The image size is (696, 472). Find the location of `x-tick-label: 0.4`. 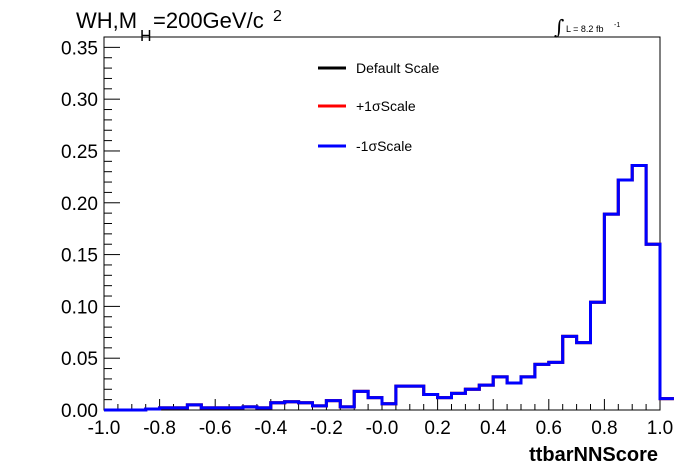

x-tick-label: 0.4 is located at coordinates (493, 428).